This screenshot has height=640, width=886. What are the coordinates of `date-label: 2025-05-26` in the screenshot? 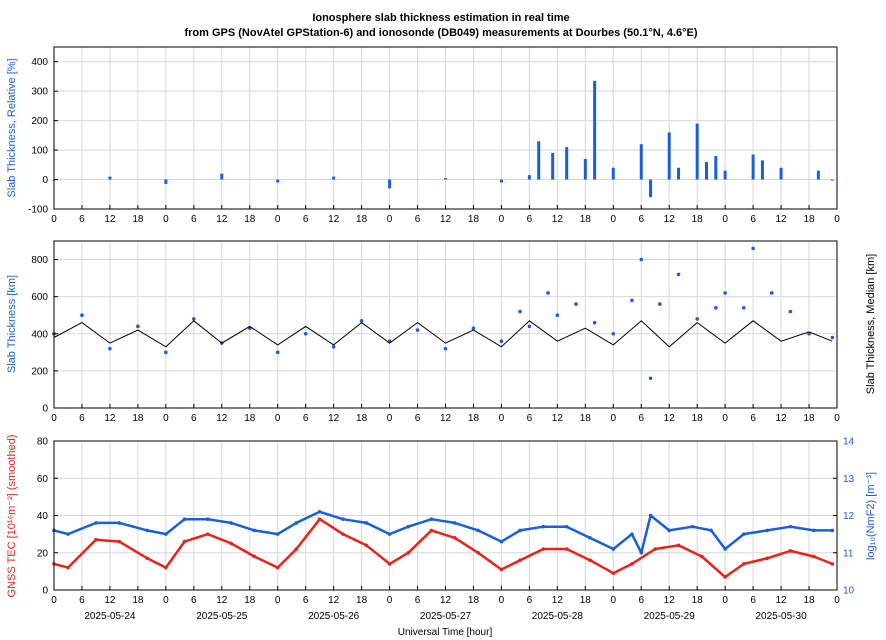 It's located at (334, 616).